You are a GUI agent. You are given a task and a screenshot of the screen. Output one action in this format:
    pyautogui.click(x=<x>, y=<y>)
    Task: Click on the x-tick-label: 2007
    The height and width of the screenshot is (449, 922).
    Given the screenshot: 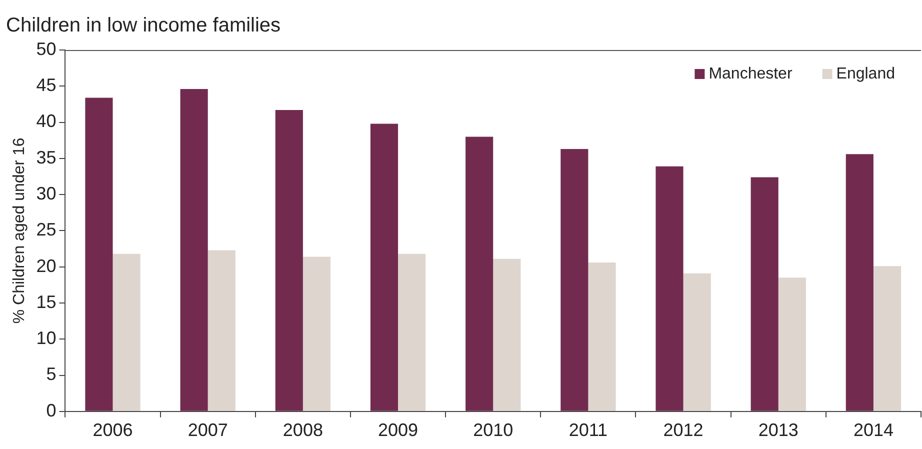 What is the action you would take?
    pyautogui.click(x=208, y=430)
    